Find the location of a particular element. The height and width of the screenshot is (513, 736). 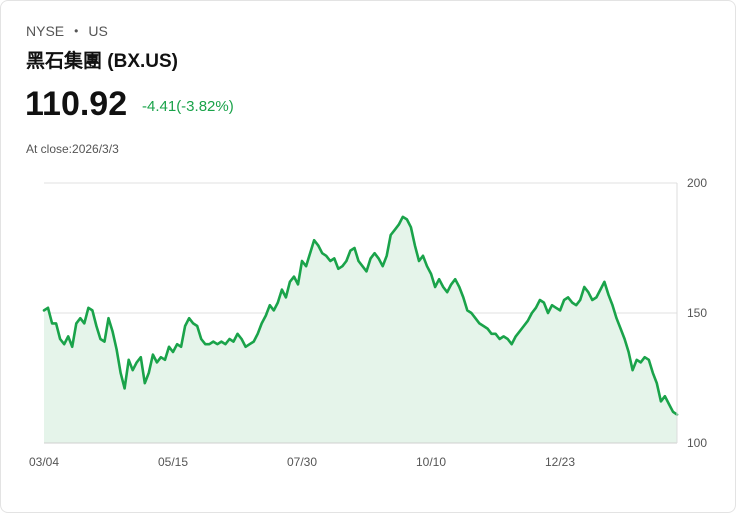

y-tick-label: 150 is located at coordinates (697, 313).